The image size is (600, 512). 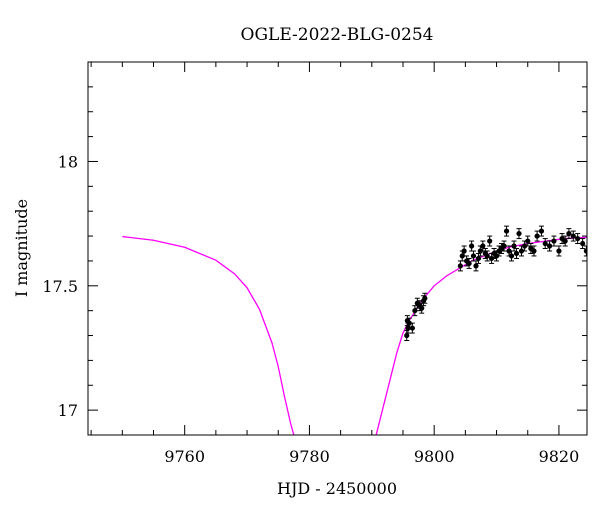 I want to click on x-tick-label: 9800, so click(x=434, y=456).